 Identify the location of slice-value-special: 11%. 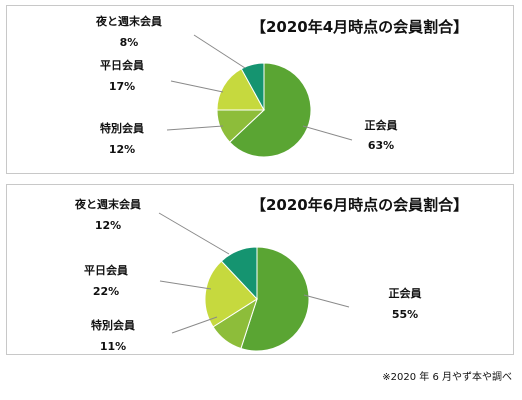
(113, 346).